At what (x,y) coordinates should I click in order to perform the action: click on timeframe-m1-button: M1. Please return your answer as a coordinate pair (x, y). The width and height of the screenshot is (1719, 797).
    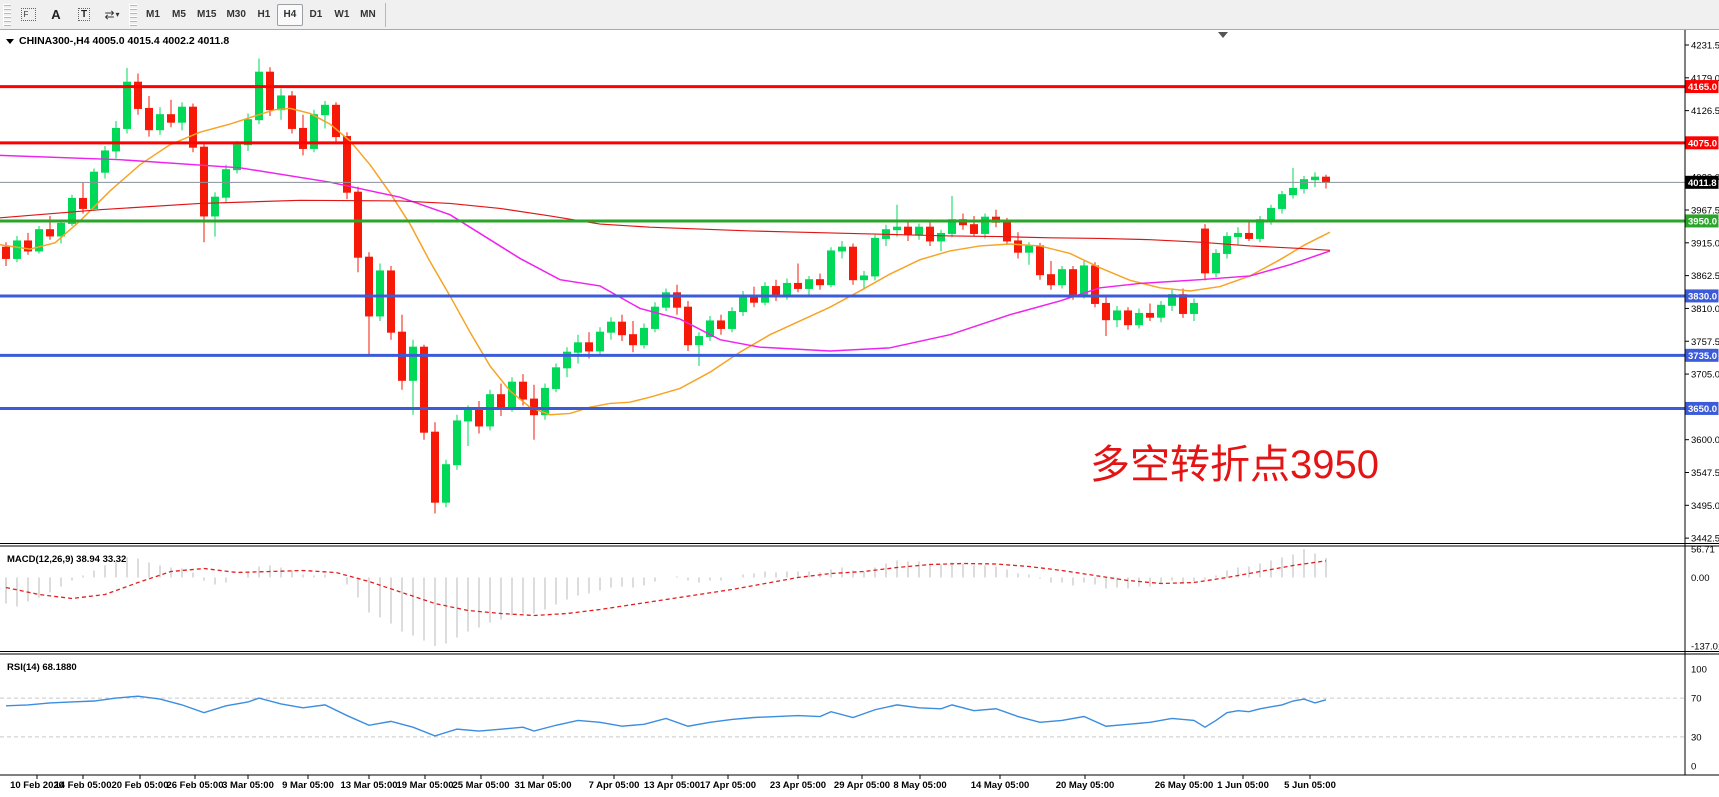
    Looking at the image, I should click on (153, 15).